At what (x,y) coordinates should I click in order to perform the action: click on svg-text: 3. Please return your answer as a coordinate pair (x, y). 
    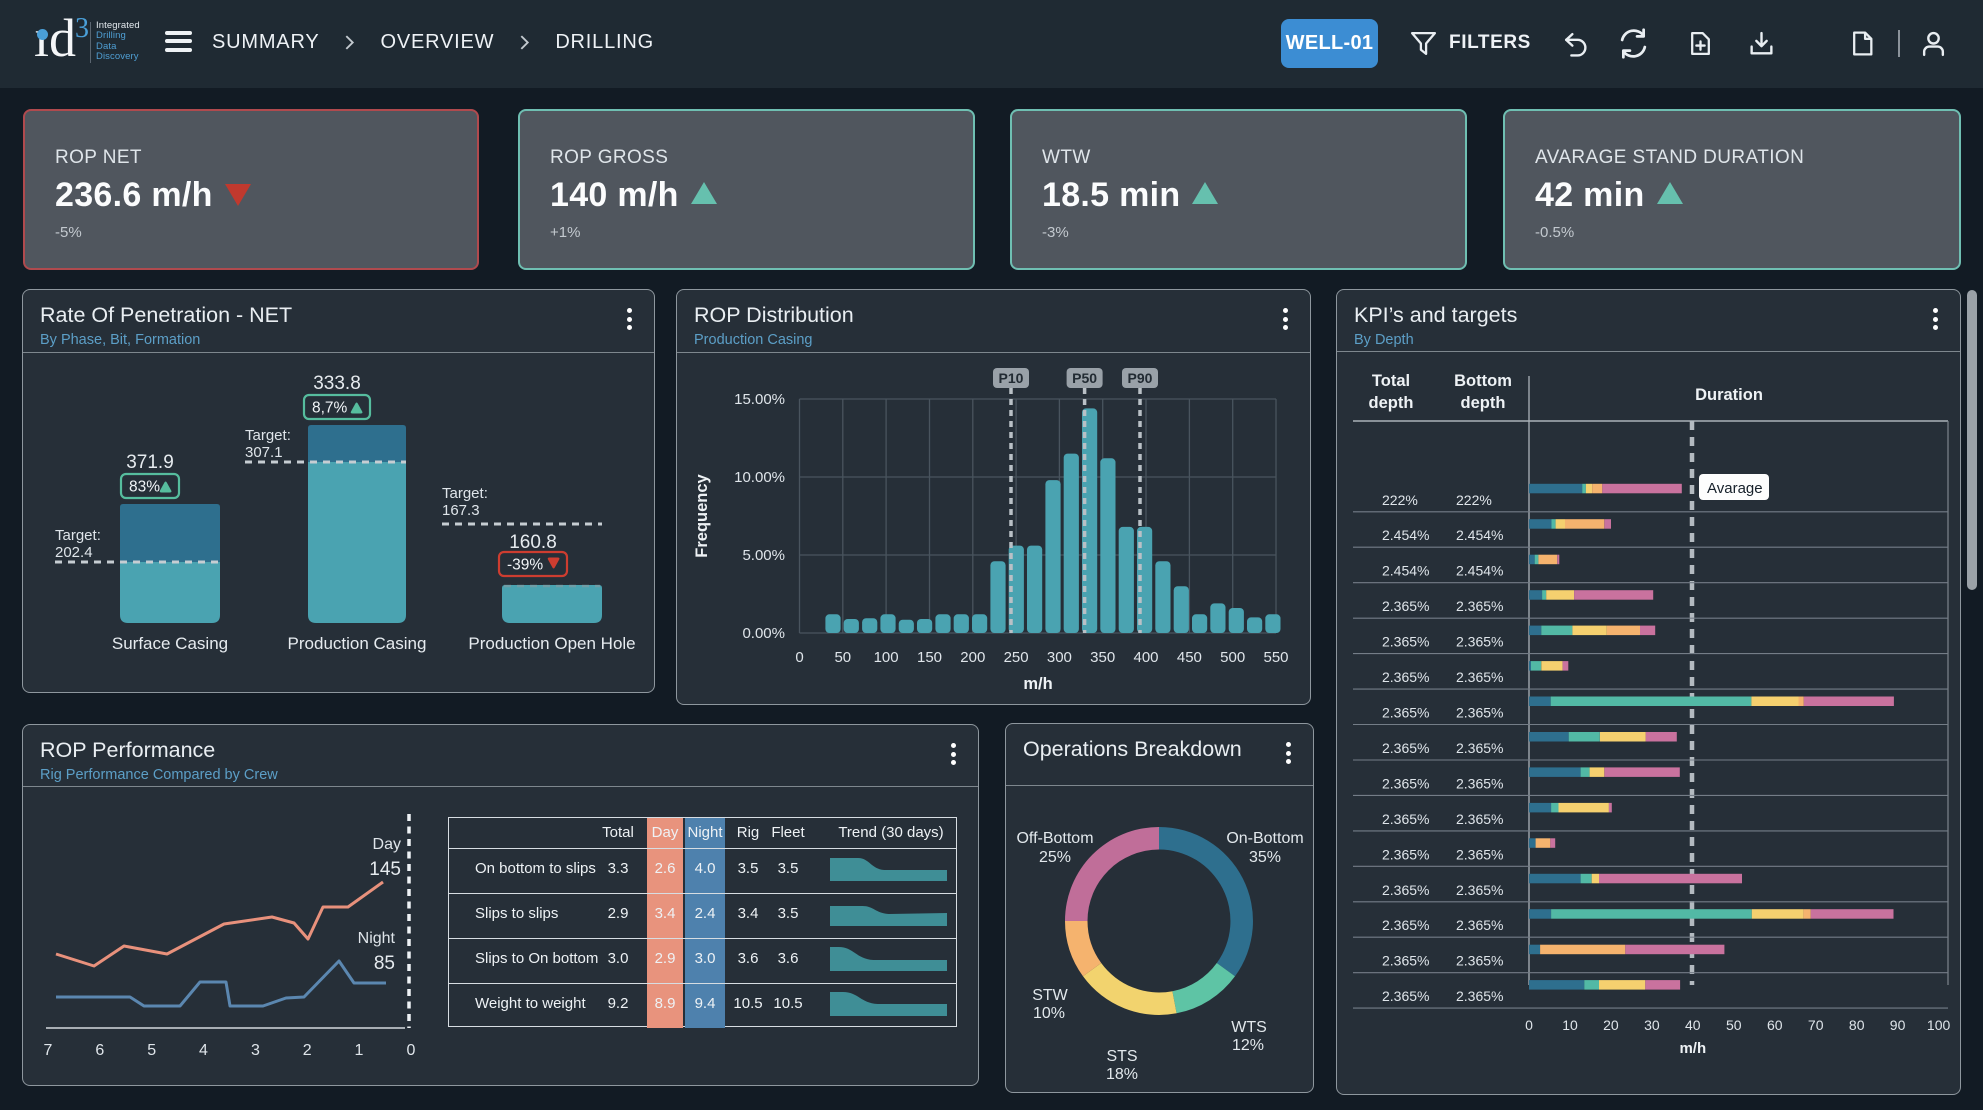
    Looking at the image, I should click on (255, 1050).